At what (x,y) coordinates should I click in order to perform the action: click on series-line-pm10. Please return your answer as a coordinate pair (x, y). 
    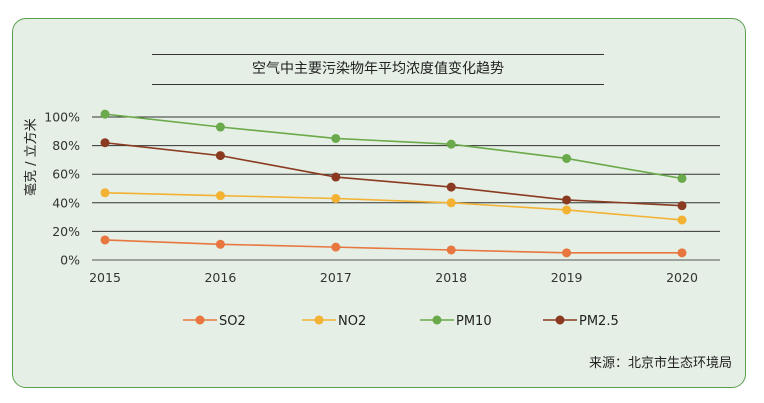
    Looking at the image, I should click on (393, 146).